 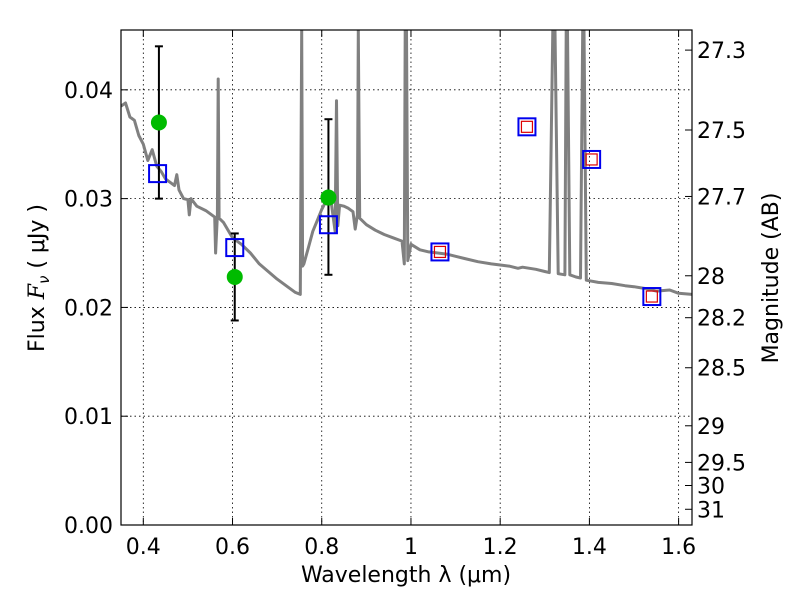 What do you see at coordinates (721, 463) in the screenshot?
I see `magnitude-tick-label: 29.5` at bounding box center [721, 463].